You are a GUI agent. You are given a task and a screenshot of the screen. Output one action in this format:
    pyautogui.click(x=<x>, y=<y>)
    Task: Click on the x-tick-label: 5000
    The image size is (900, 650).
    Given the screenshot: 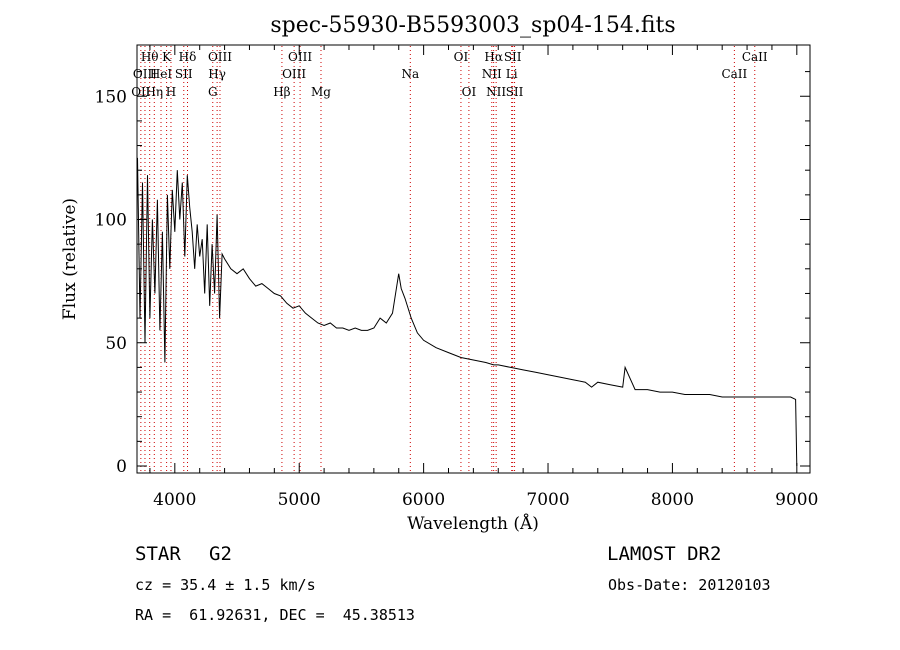 What is the action you would take?
    pyautogui.click(x=299, y=500)
    